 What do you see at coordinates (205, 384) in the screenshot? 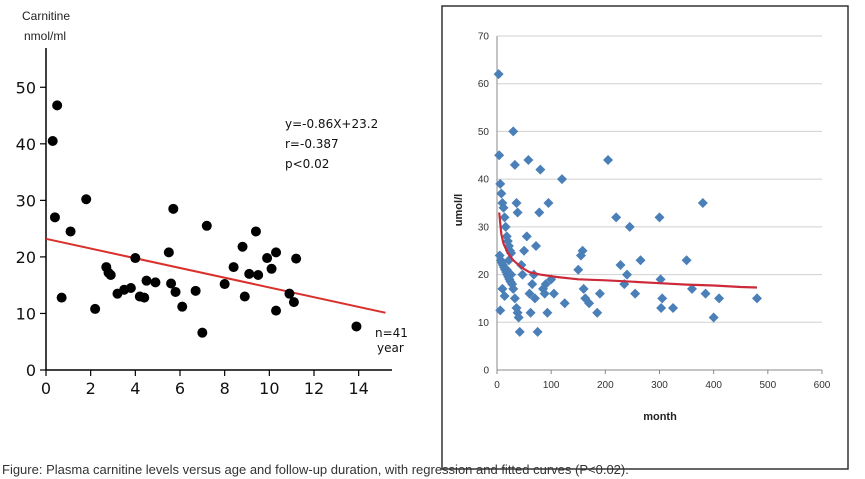
I see `left-x-ticks: 0 2 4 6 8 10 12 14` at bounding box center [205, 384].